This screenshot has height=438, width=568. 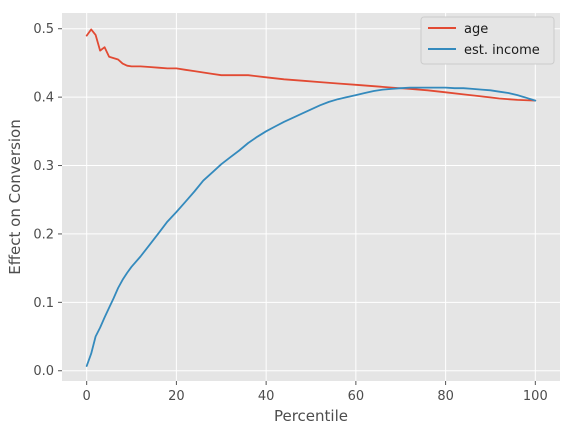 What do you see at coordinates (15, 197) in the screenshot?
I see `y-axis-title: Effect on Conversion` at bounding box center [15, 197].